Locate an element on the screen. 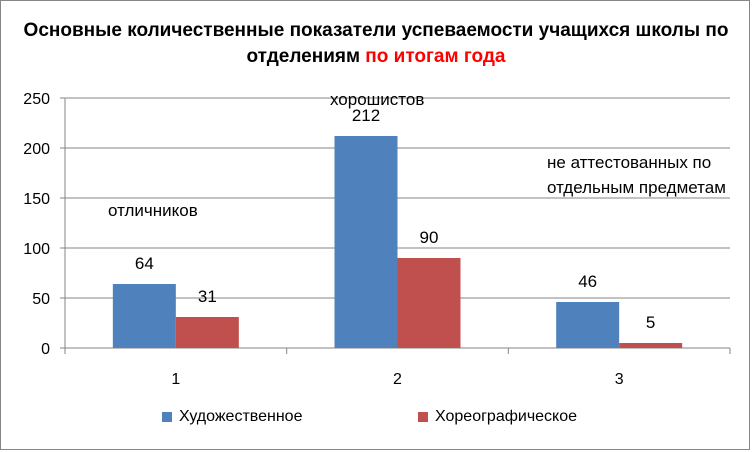  data-label-series-2-cat-1: 31 is located at coordinates (207, 296).